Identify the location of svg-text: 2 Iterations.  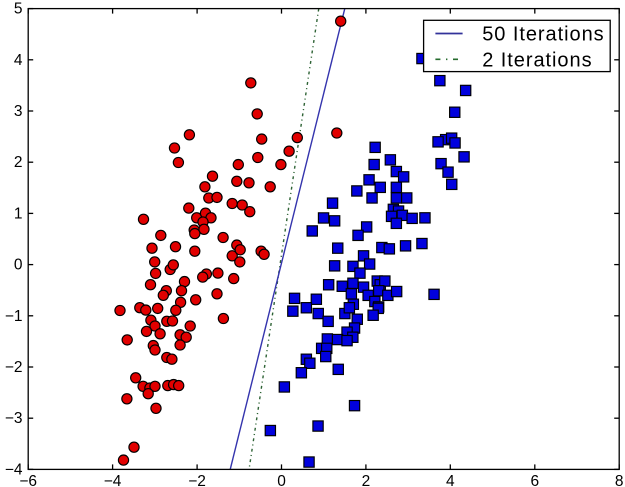
(537, 60).